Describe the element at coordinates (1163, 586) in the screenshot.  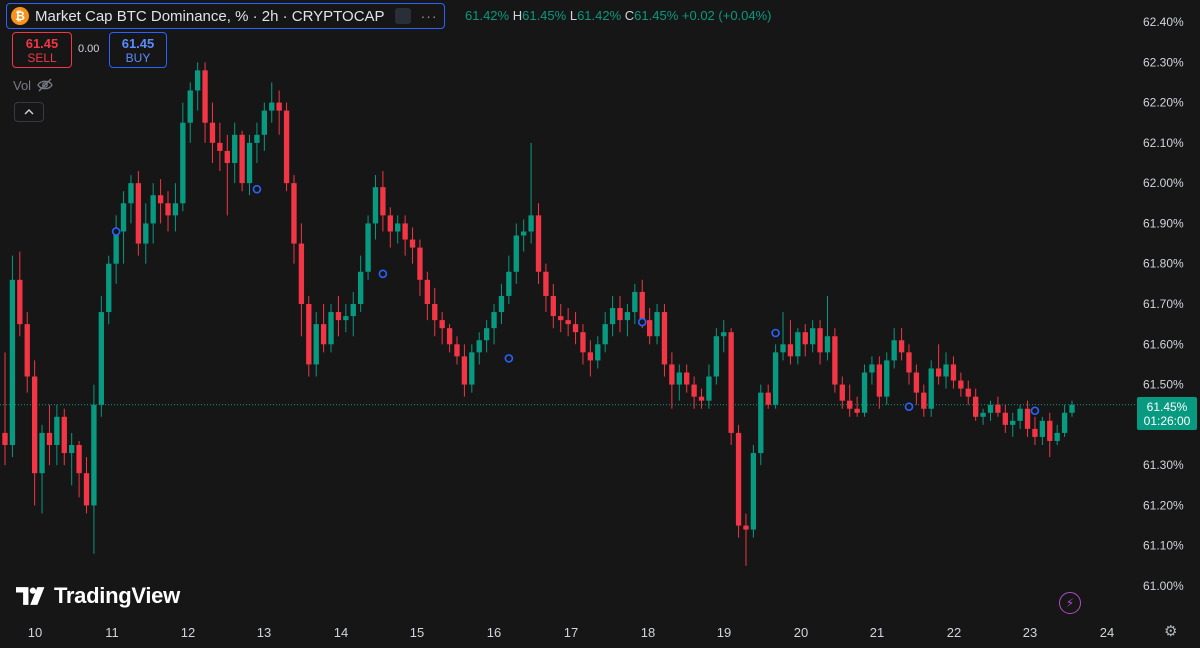
I see `y-tick-label: 61.00%` at that location.